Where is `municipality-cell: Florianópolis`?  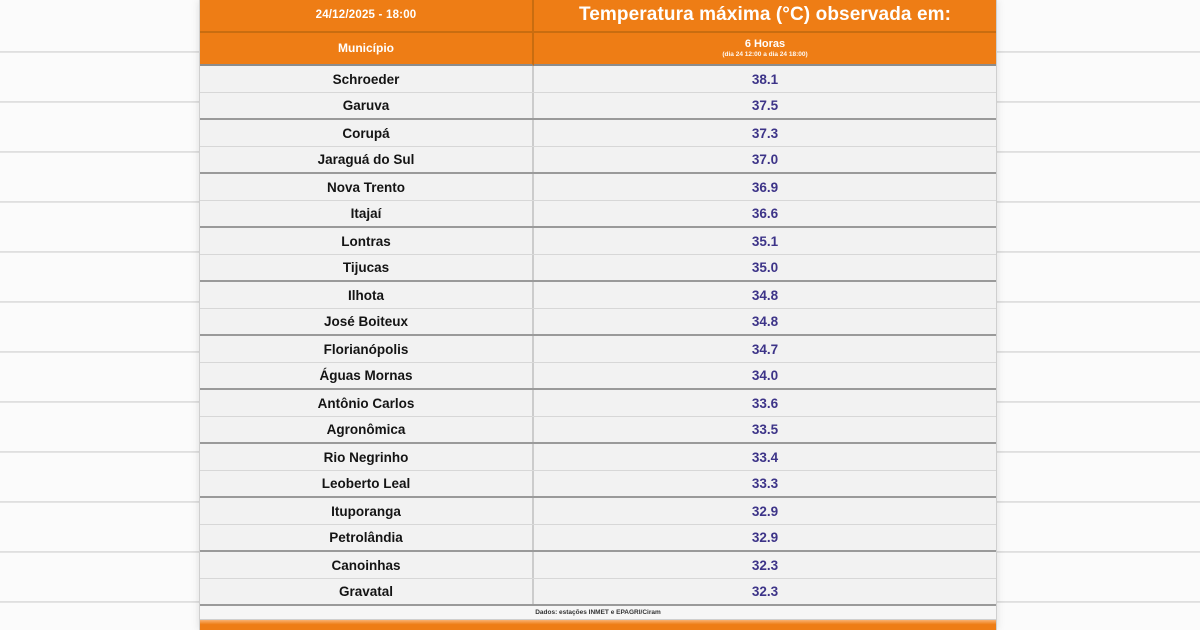 municipality-cell: Florianópolis is located at coordinates (367, 349).